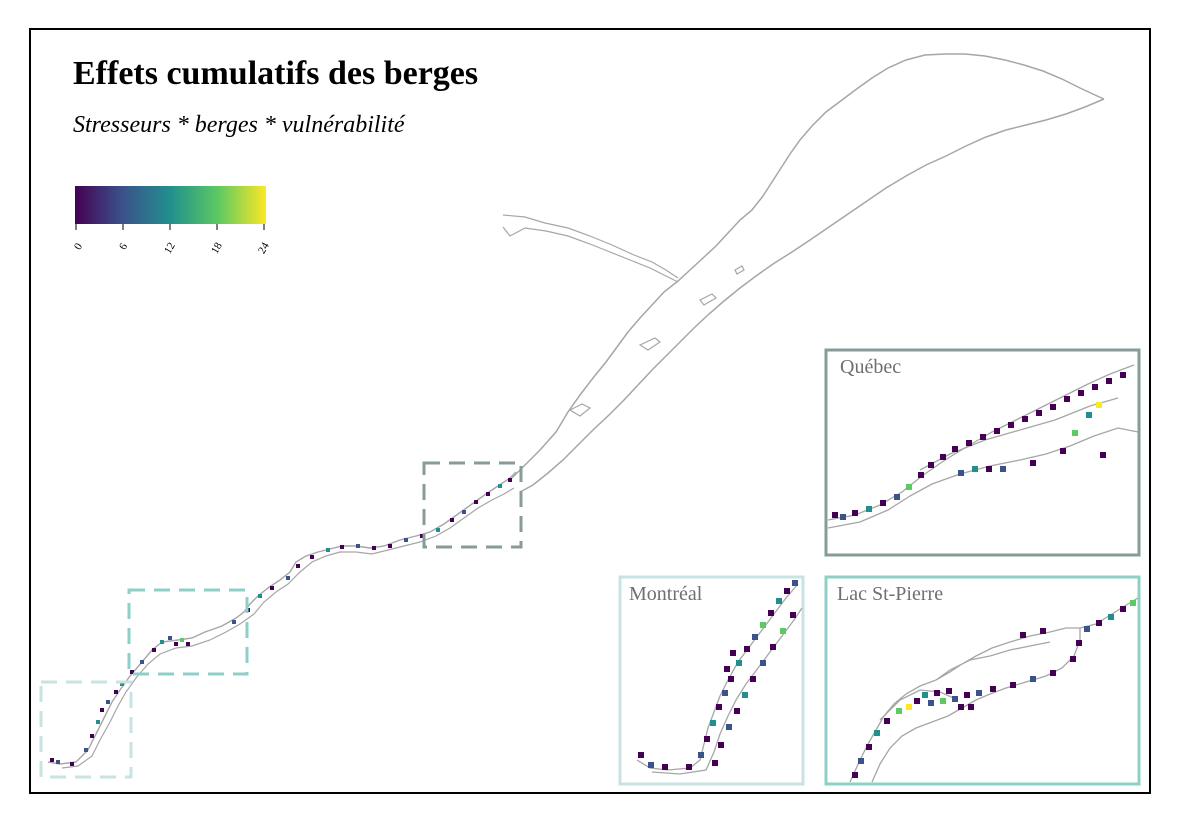 This screenshot has width=1181, height=826. What do you see at coordinates (994, 689) in the screenshot?
I see `inset-lac-st-pierre-cells` at bounding box center [994, 689].